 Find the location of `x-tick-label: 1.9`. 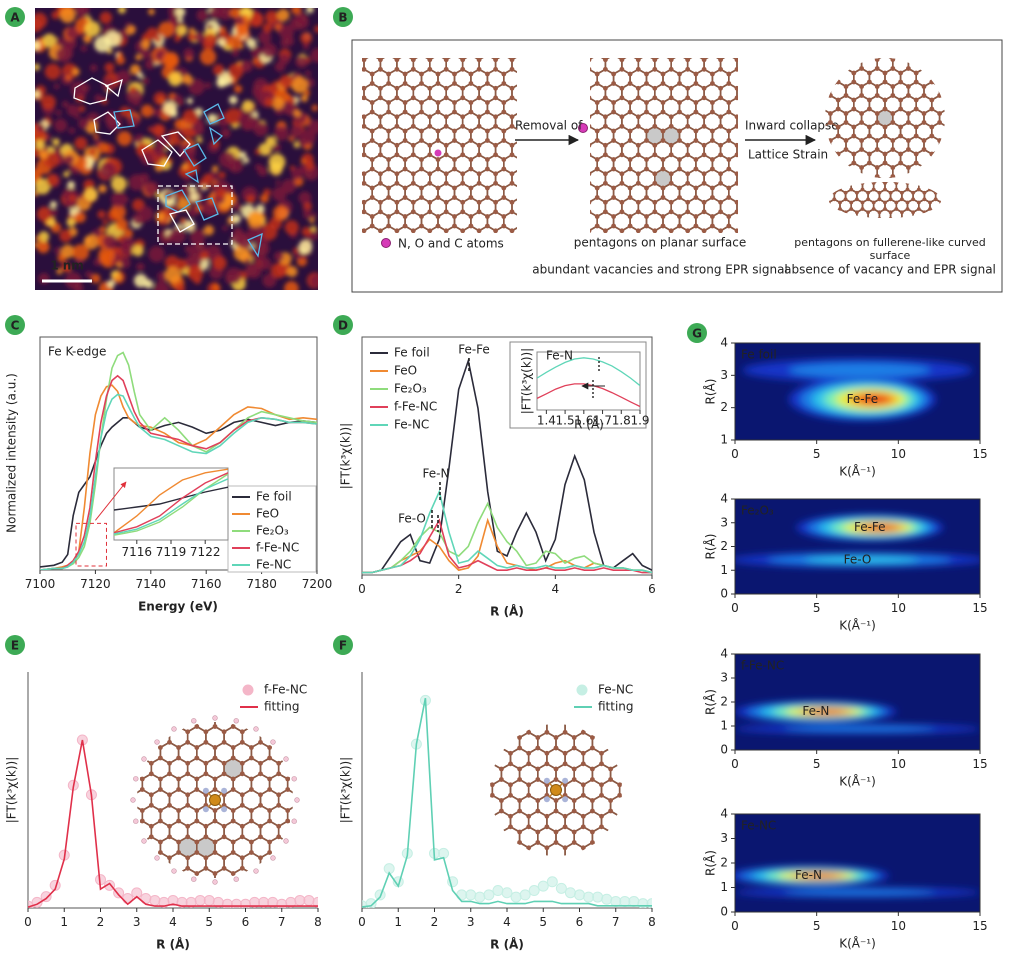

x-tick-label: 1.9 is located at coordinates (639, 420).